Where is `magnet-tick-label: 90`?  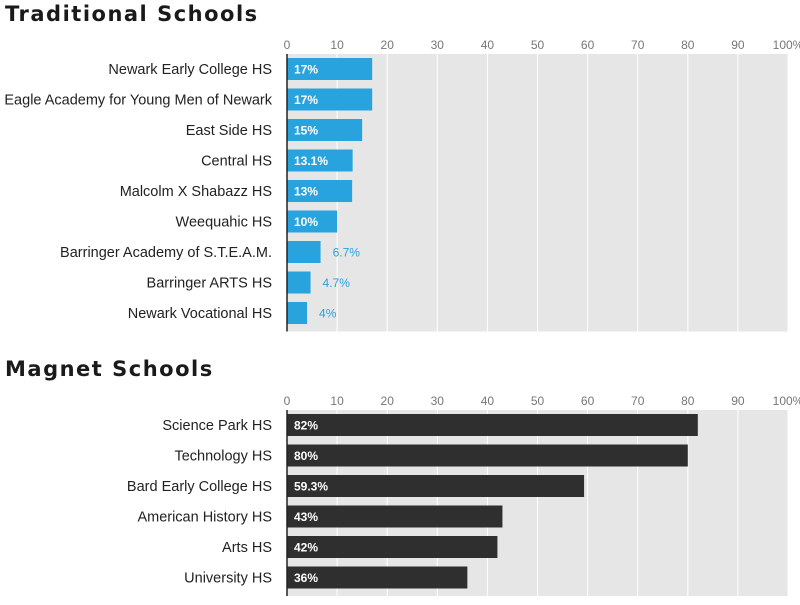
magnet-tick-label: 90 is located at coordinates (738, 401).